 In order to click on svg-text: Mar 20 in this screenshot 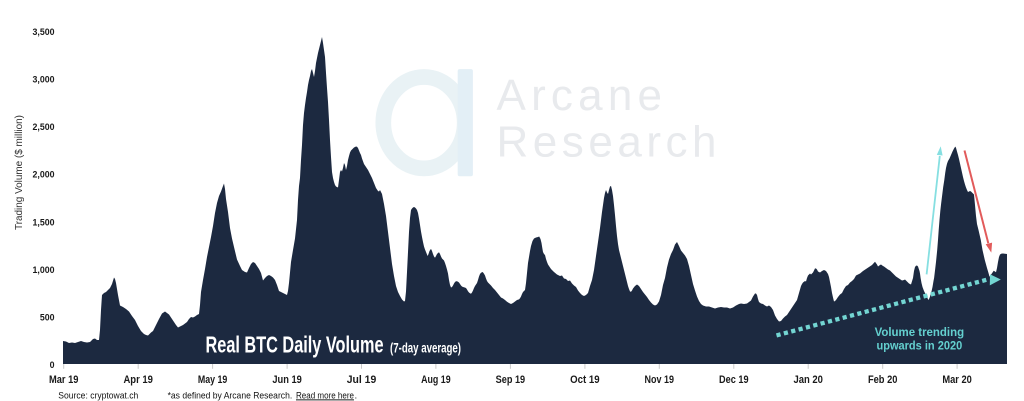, I will do `click(957, 380)`.